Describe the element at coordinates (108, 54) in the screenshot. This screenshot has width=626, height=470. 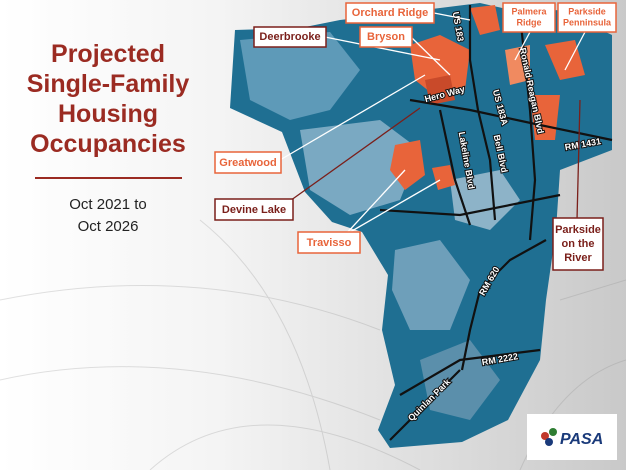
I see `title-line: Projected` at that location.